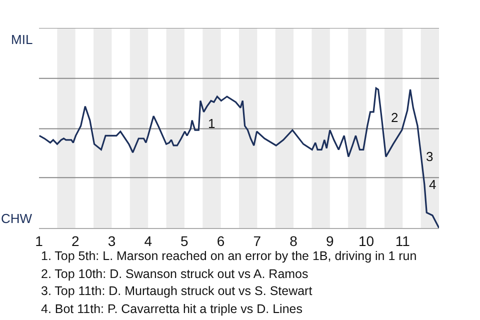 Image resolution: width=480 pixels, height=320 pixels. Describe the element at coordinates (432, 184) in the screenshot. I see `annotation: 4` at that location.